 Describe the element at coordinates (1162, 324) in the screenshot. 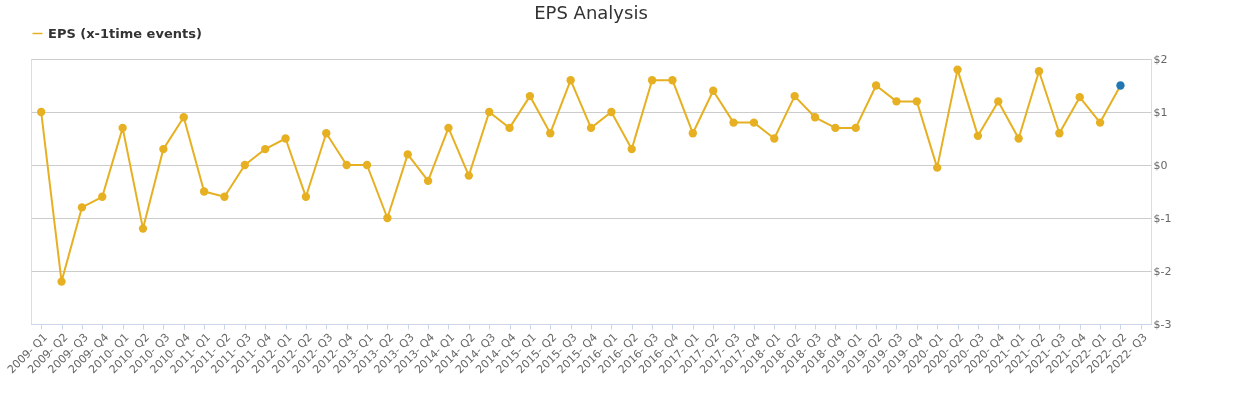

I see `y-tick-label: $-3` at that location.